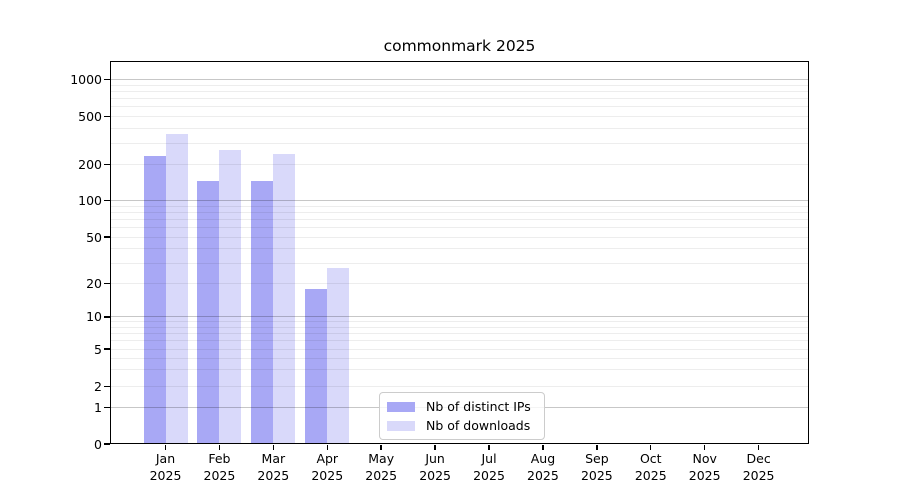 This screenshot has height=500, width=900. Describe the element at coordinates (98, 408) in the screenshot. I see `y-tick-label: 1` at that location.